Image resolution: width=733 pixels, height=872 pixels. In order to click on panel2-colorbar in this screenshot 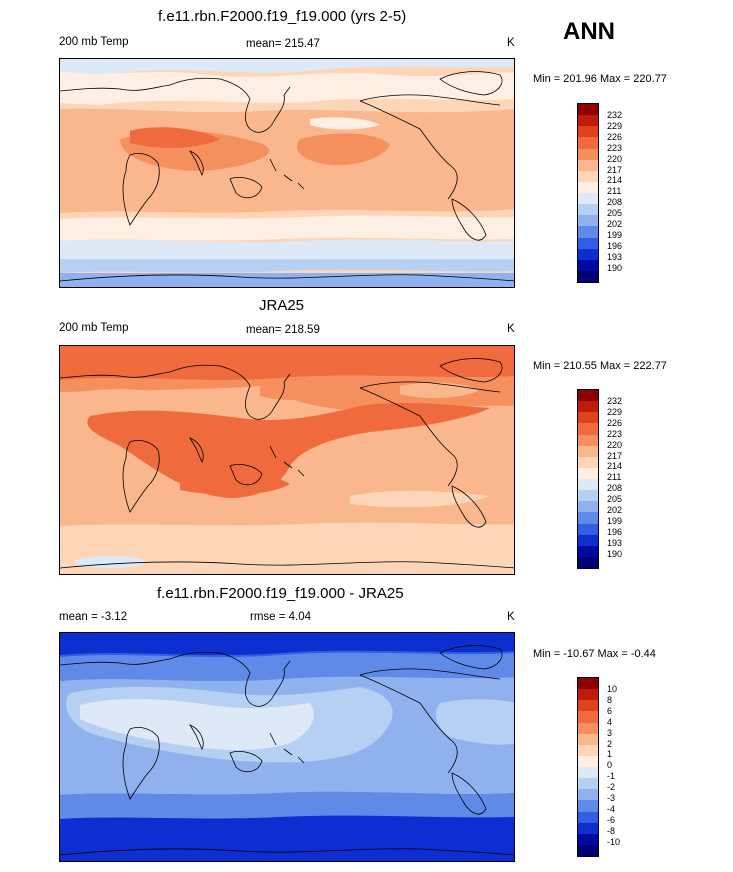, I will do `click(588, 479)`.